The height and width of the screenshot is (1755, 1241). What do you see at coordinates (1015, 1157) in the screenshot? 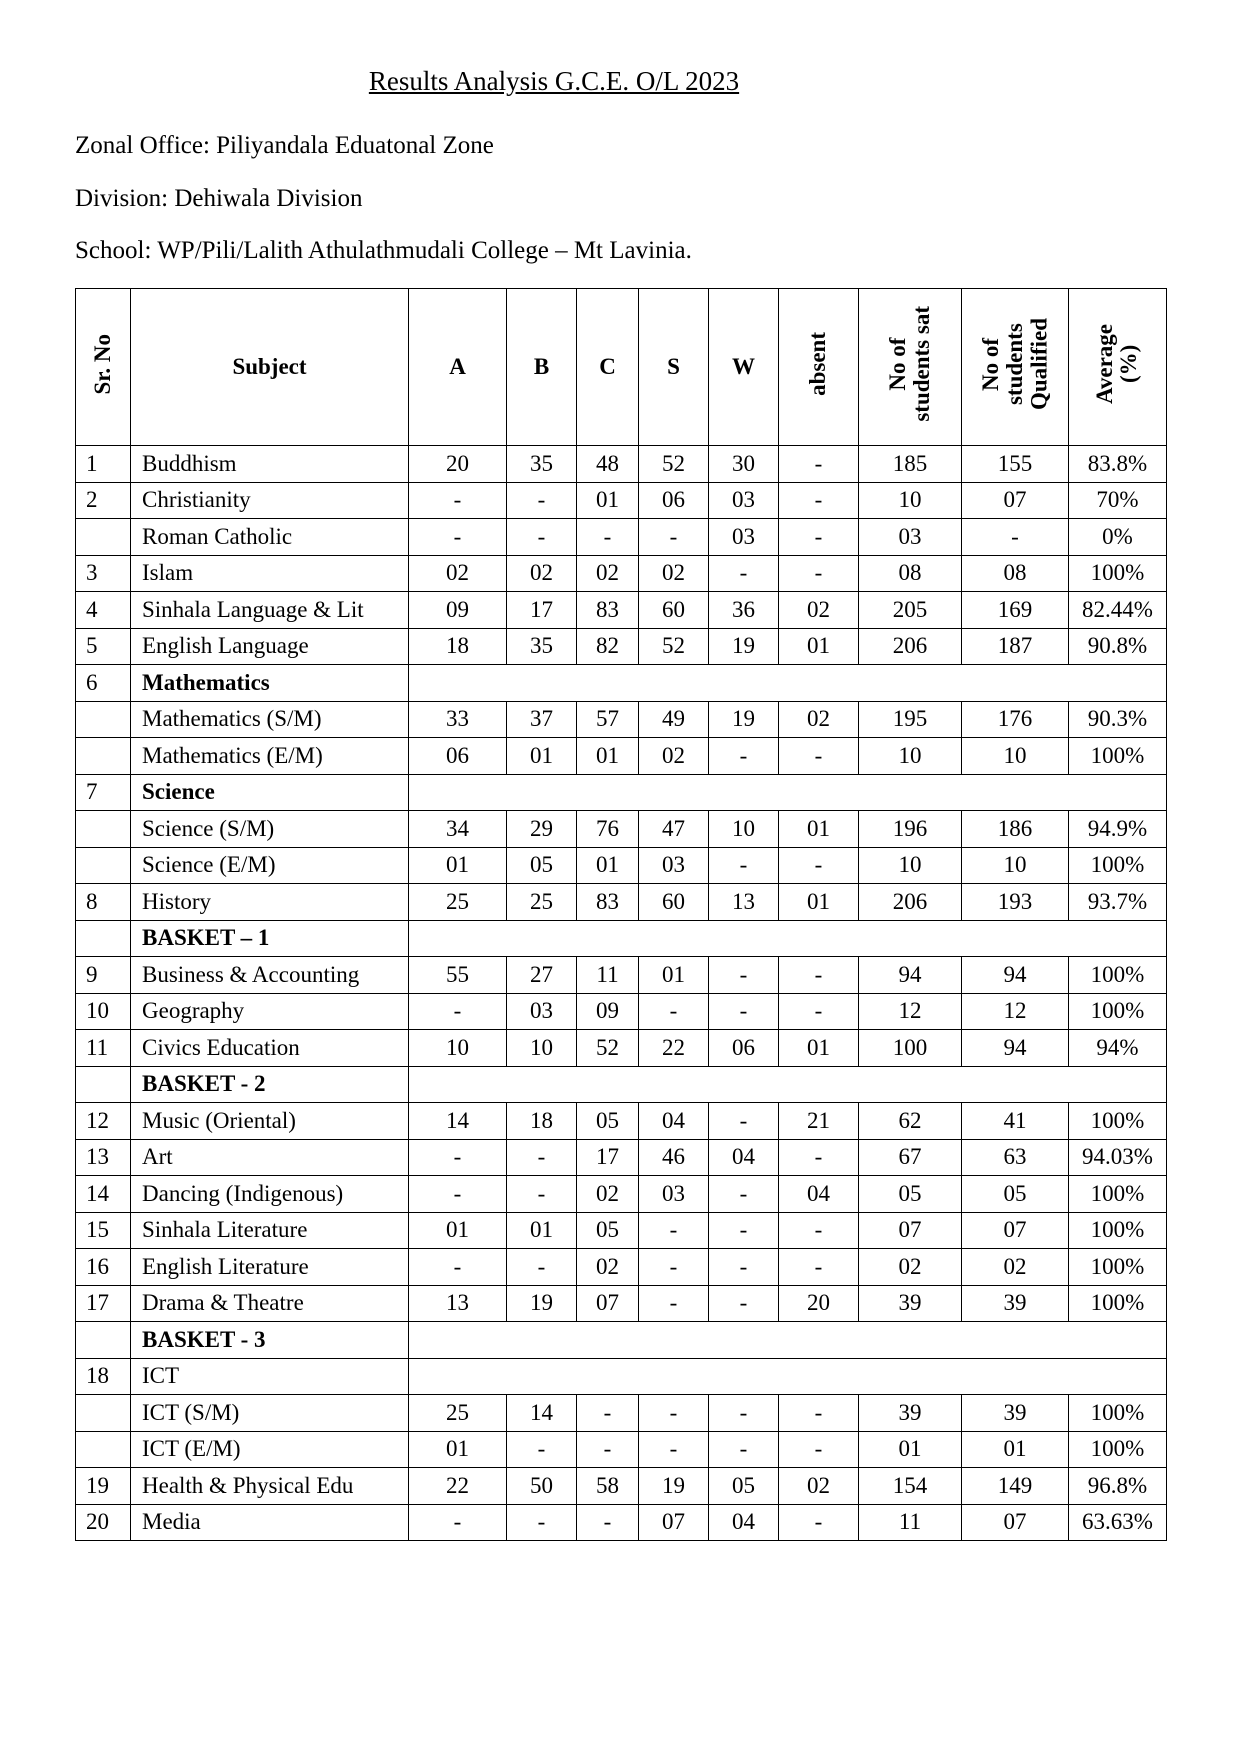
I see `result-cell: 63` at bounding box center [1015, 1157].